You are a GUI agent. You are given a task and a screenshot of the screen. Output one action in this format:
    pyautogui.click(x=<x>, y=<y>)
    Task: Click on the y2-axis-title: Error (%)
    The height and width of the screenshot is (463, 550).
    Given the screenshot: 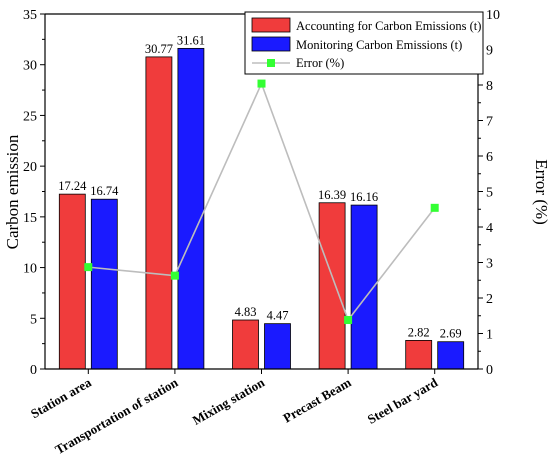 What is the action you would take?
    pyautogui.click(x=541, y=192)
    